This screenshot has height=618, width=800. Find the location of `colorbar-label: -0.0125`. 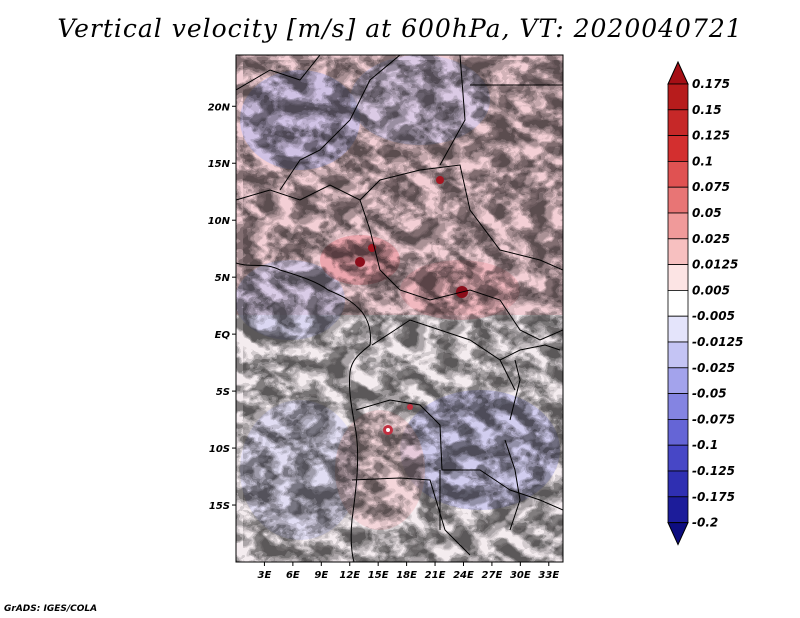

colorbar-label: -0.0125 is located at coordinates (717, 342).